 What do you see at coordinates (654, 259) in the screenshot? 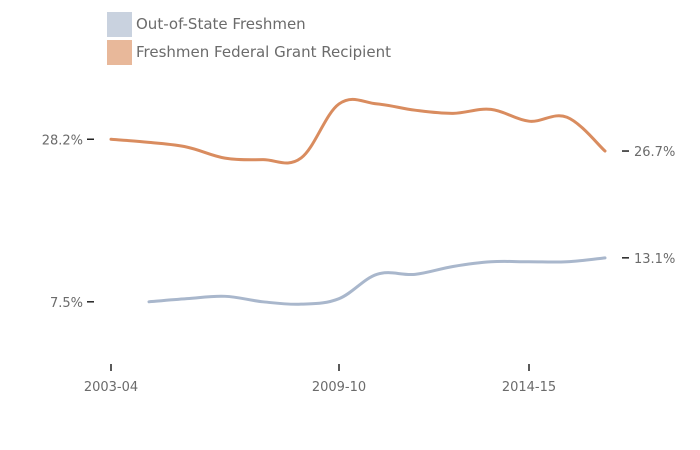
I see `end-label-0: 13.1%` at bounding box center [654, 259].